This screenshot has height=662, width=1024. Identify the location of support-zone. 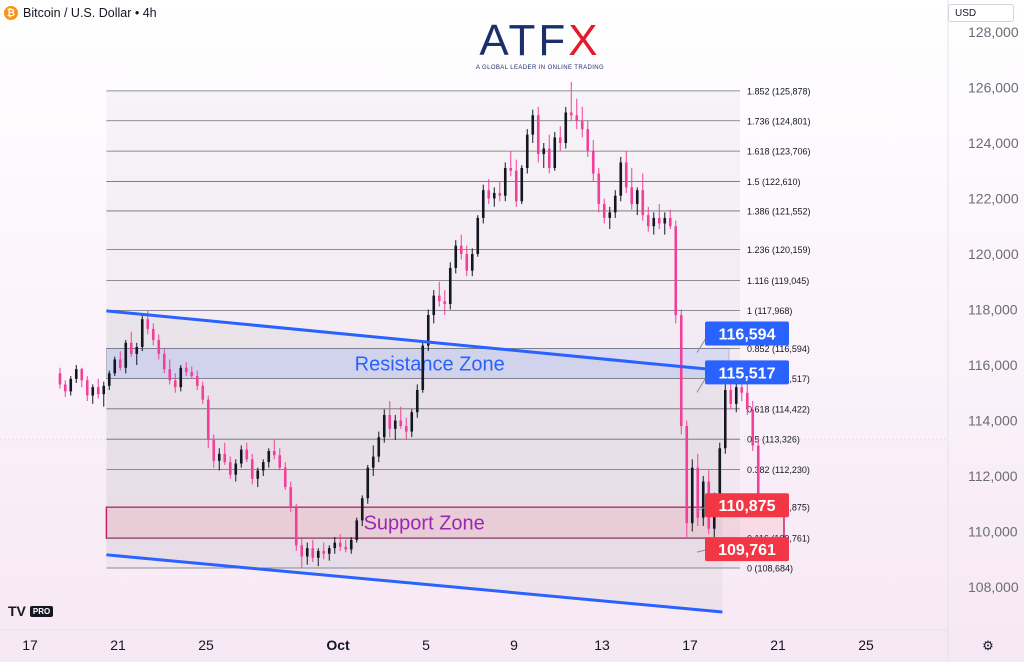
(445, 522).